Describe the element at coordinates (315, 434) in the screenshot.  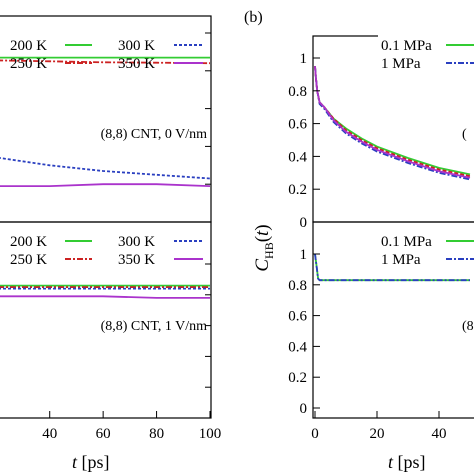
I see `x-tick-label: 0` at that location.